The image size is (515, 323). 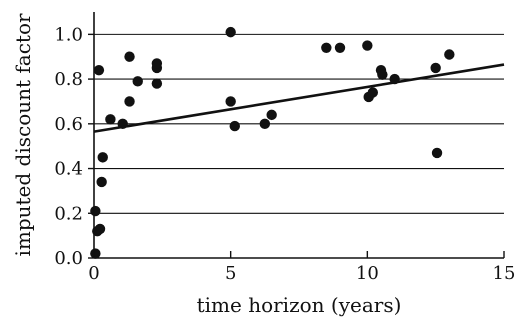 I want to click on x-tick-label: 0, so click(x=93, y=273).